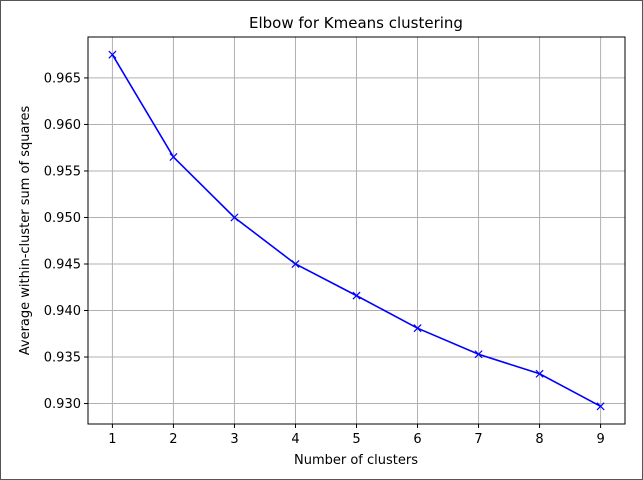 The height and width of the screenshot is (480, 643). Describe the element at coordinates (539, 439) in the screenshot. I see `x-tick-label: 8` at that location.